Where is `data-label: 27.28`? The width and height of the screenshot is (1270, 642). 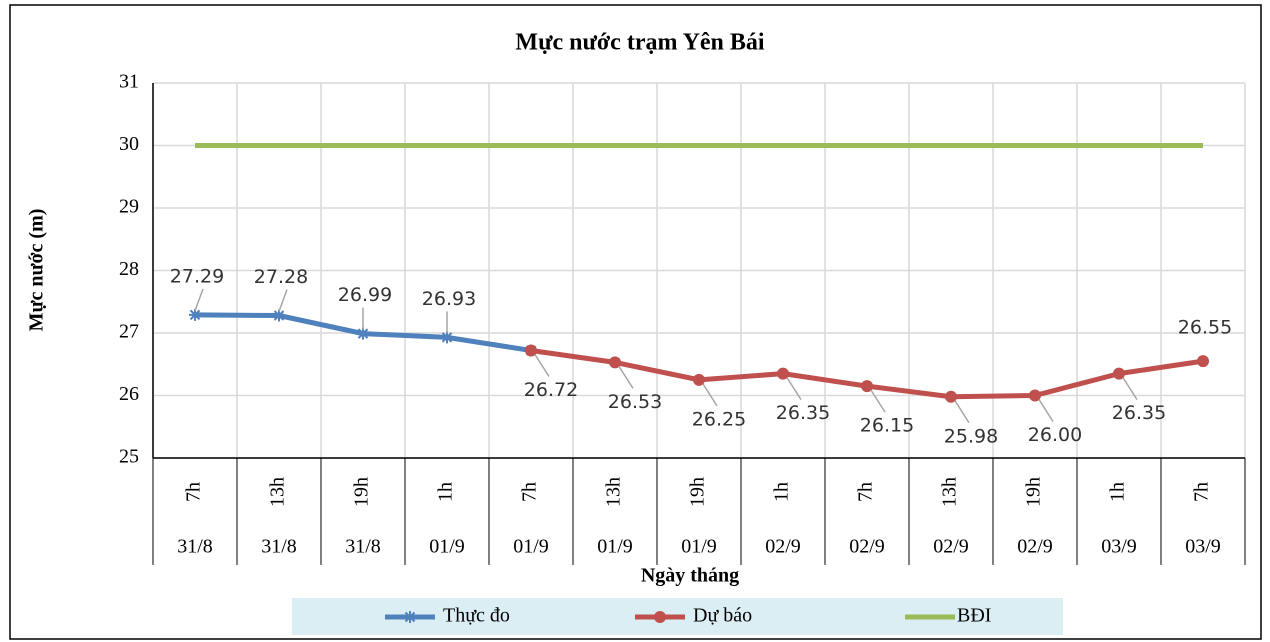
data-label: 27.28 is located at coordinates (281, 277).